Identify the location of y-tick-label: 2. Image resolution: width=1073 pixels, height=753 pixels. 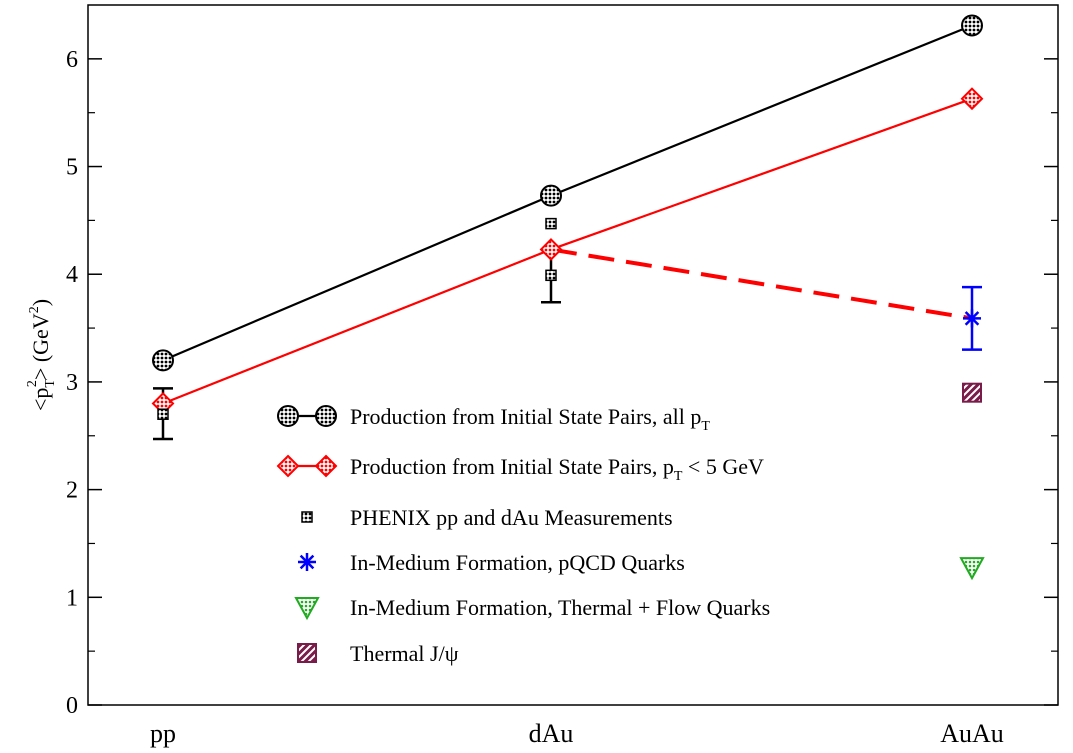
(72, 491).